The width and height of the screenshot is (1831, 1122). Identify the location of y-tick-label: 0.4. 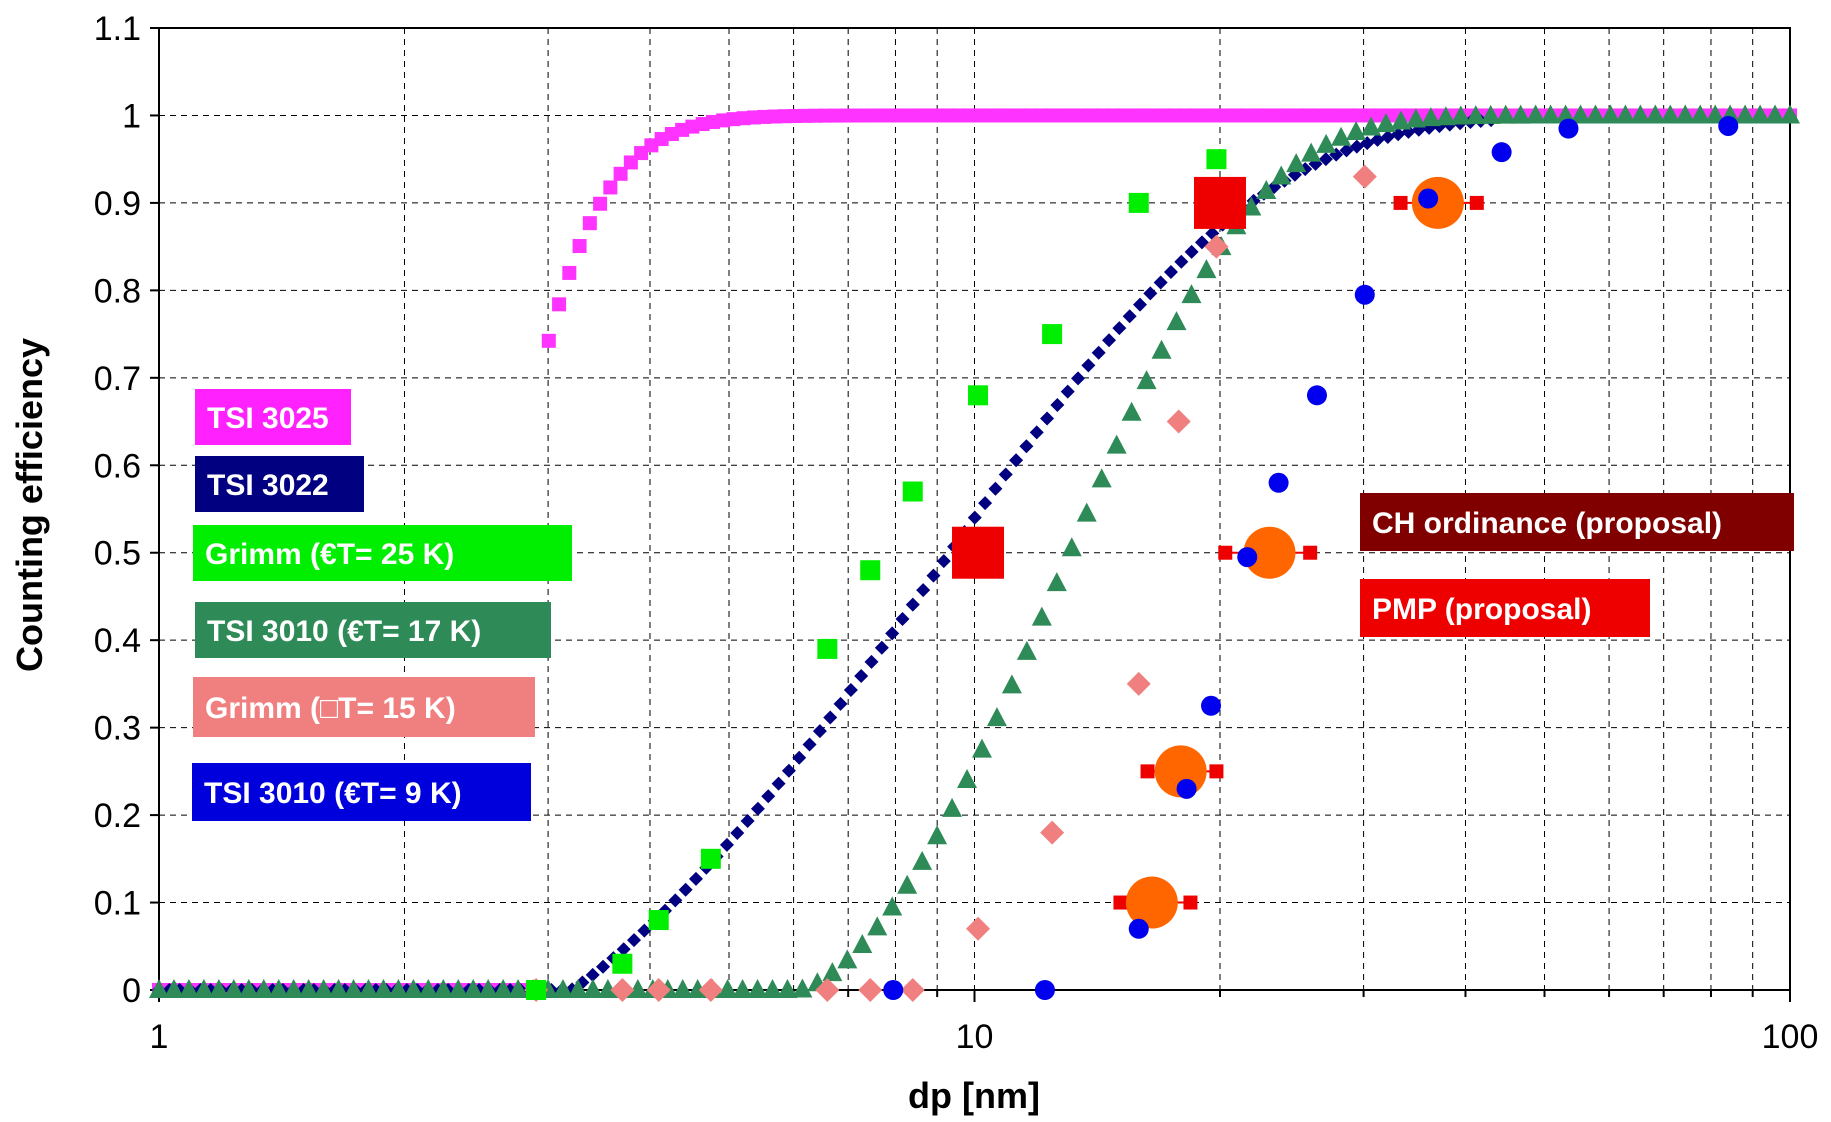
(117, 641).